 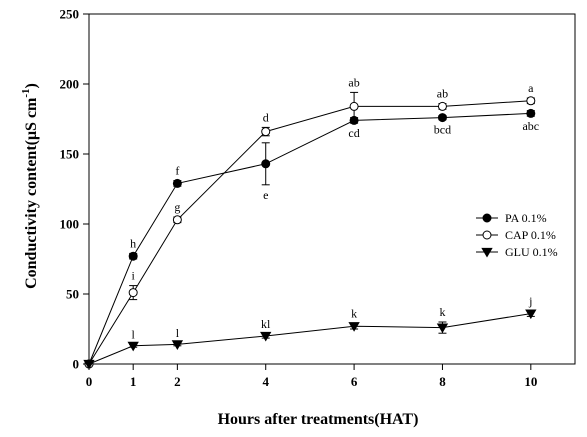 I want to click on y-tick-label: 200, so click(x=70, y=84).